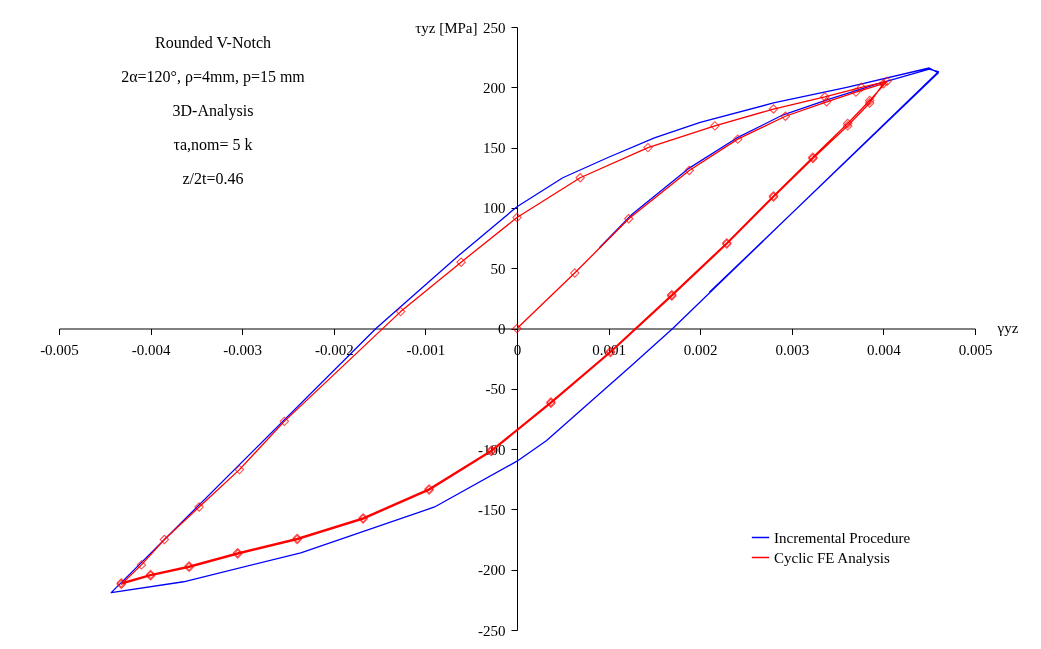 The height and width of the screenshot is (649, 1041). What do you see at coordinates (1007, 328) in the screenshot?
I see `x-axis-title: γyz` at bounding box center [1007, 328].